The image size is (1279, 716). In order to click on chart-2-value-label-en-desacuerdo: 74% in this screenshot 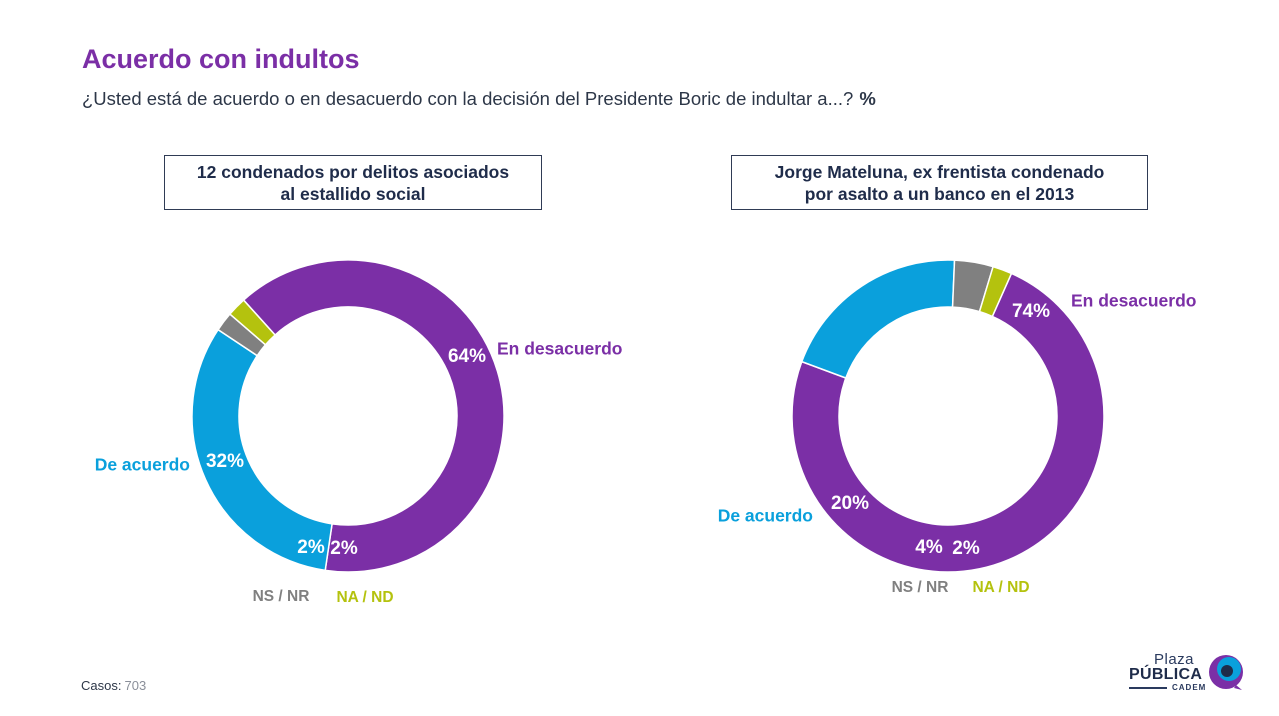, I will do `click(1031, 311)`.